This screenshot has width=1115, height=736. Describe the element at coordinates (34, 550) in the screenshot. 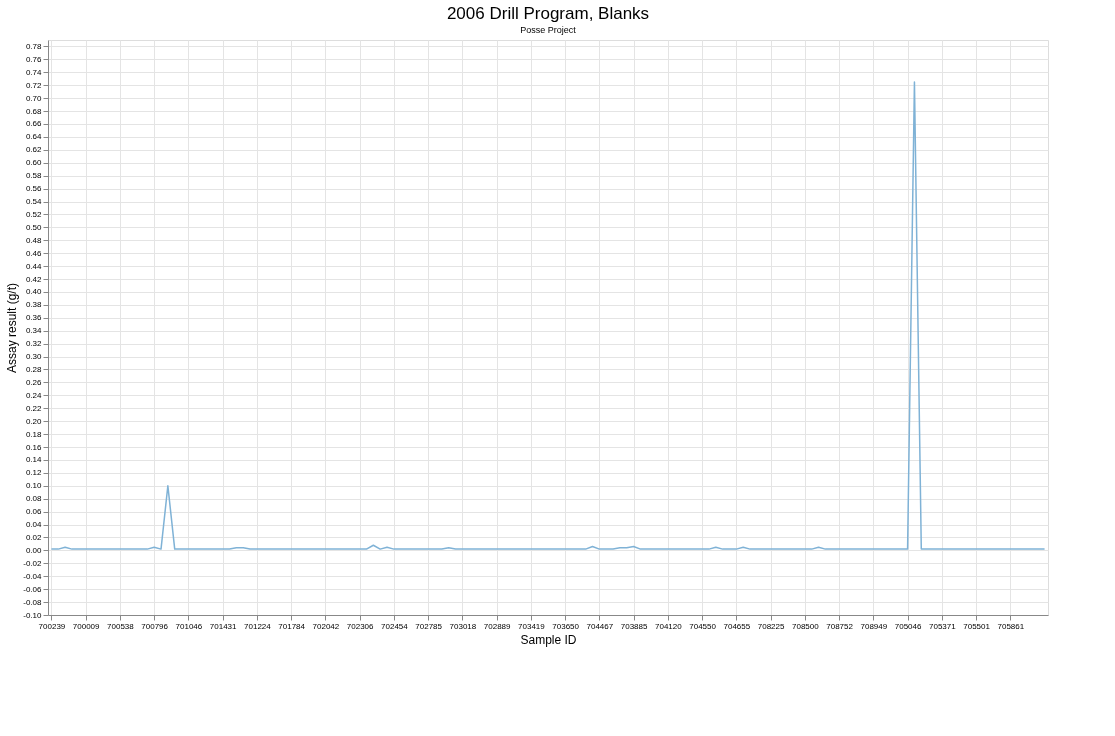

I see `y-tick-label: 0.00` at that location.